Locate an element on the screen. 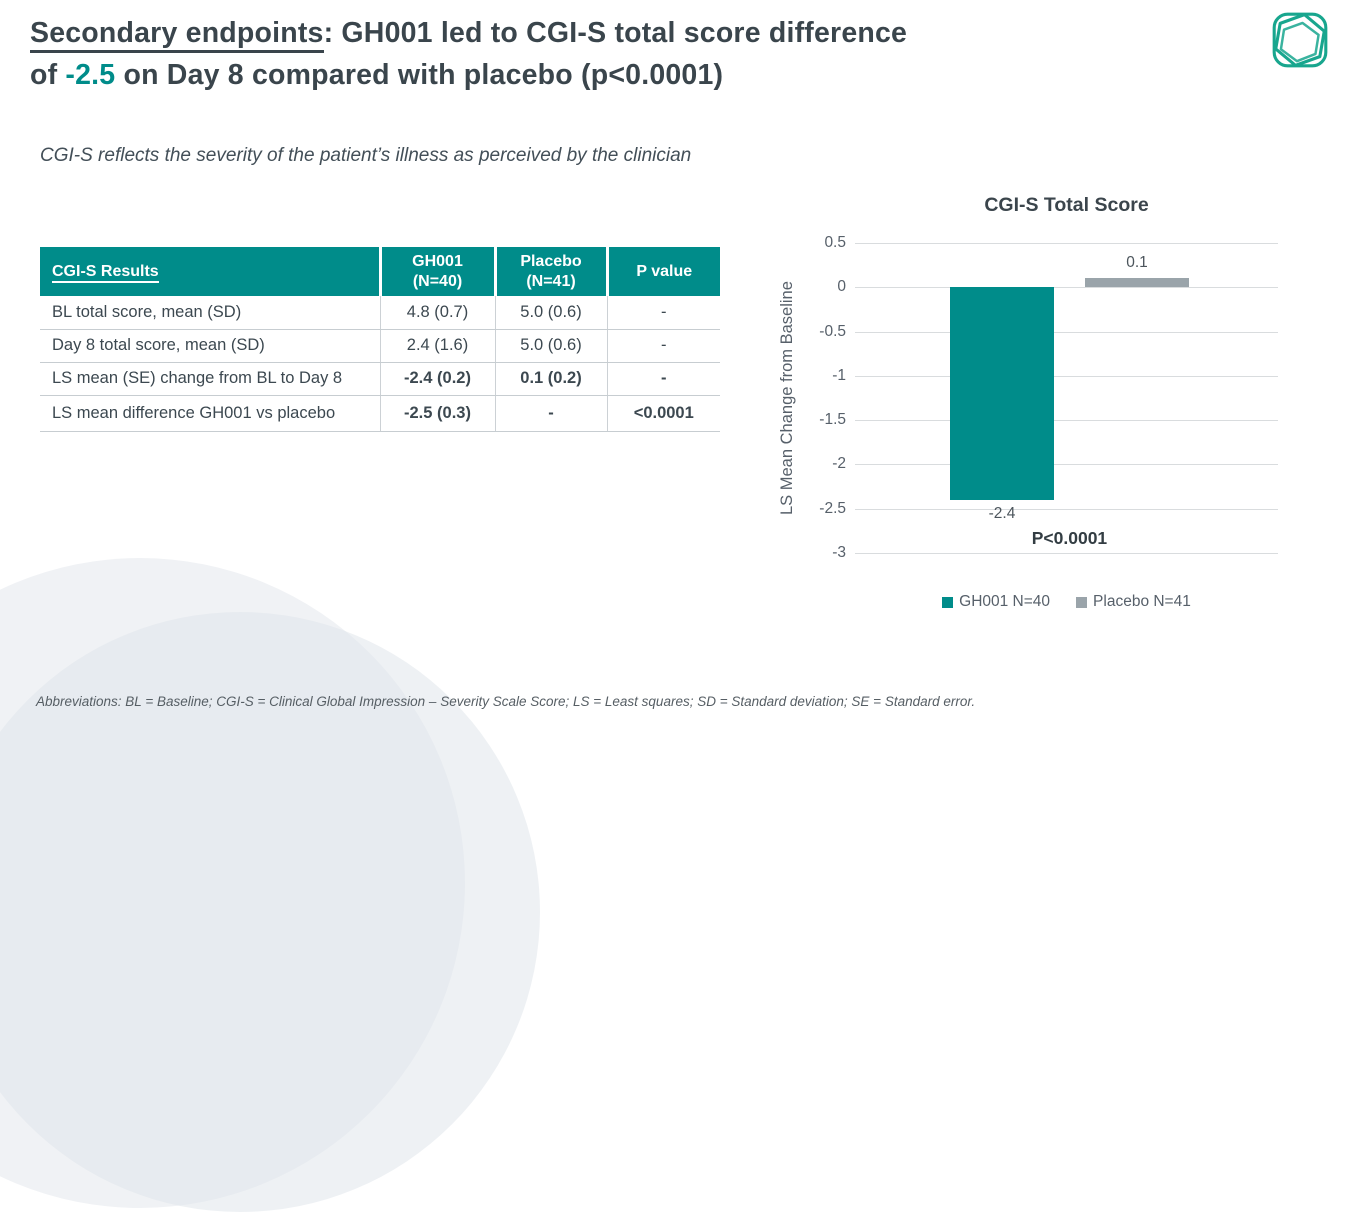 The image size is (1352, 1212). table-header-cell: CGI-S Results is located at coordinates (211, 271).